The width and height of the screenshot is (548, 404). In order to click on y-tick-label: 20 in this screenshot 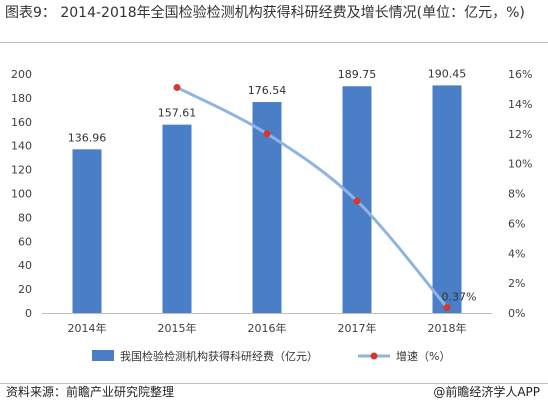, I will do `click(25, 289)`.